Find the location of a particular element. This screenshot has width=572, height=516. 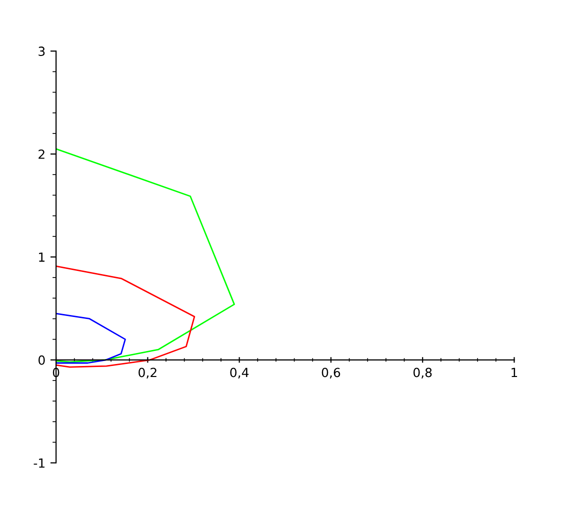

y-tick-label: 0 is located at coordinates (41, 360).